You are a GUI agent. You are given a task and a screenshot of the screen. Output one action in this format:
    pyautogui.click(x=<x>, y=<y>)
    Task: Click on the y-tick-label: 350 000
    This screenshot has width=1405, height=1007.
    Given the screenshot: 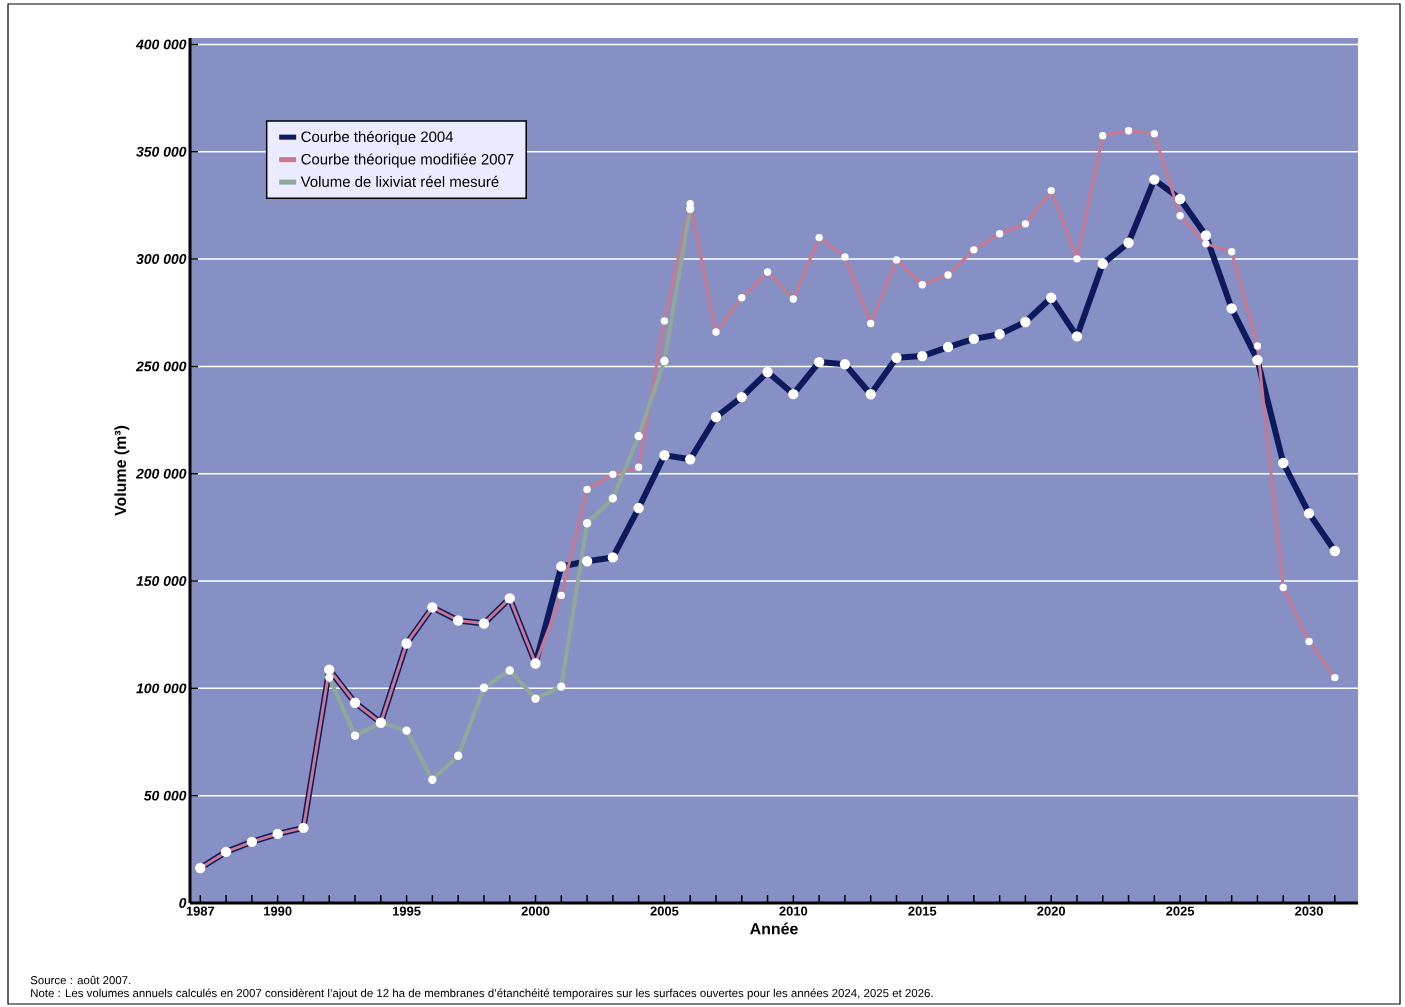 What is the action you would take?
    pyautogui.click(x=161, y=151)
    